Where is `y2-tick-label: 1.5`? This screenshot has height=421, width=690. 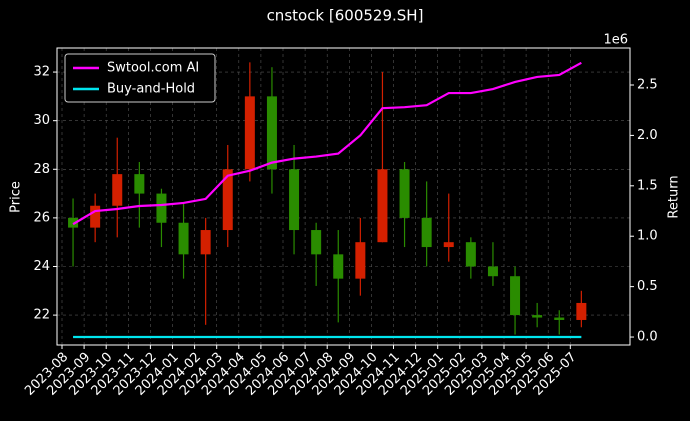
y2-tick-label: 1.5 is located at coordinates (647, 185).